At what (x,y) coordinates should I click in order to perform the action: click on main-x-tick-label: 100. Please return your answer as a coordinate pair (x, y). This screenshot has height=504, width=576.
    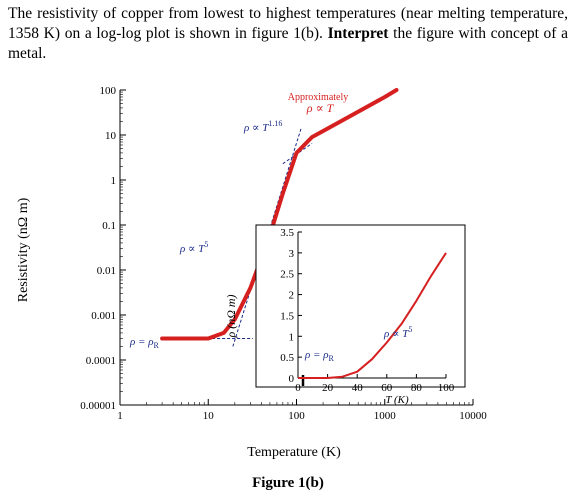
    Looking at the image, I should click on (296, 416).